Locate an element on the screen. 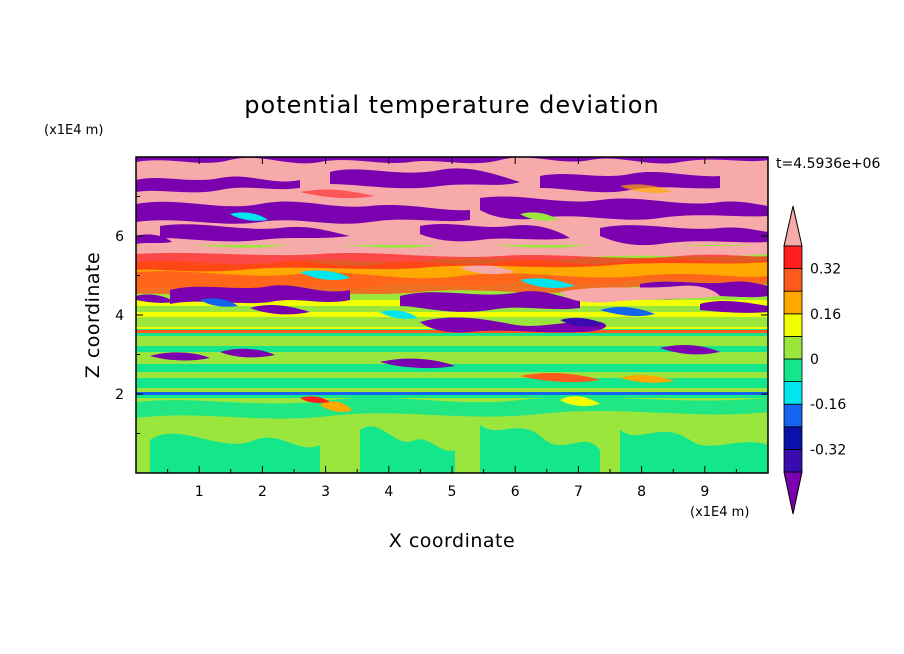 The image size is (904, 654). y-tick-label: 2 is located at coordinates (119, 395).